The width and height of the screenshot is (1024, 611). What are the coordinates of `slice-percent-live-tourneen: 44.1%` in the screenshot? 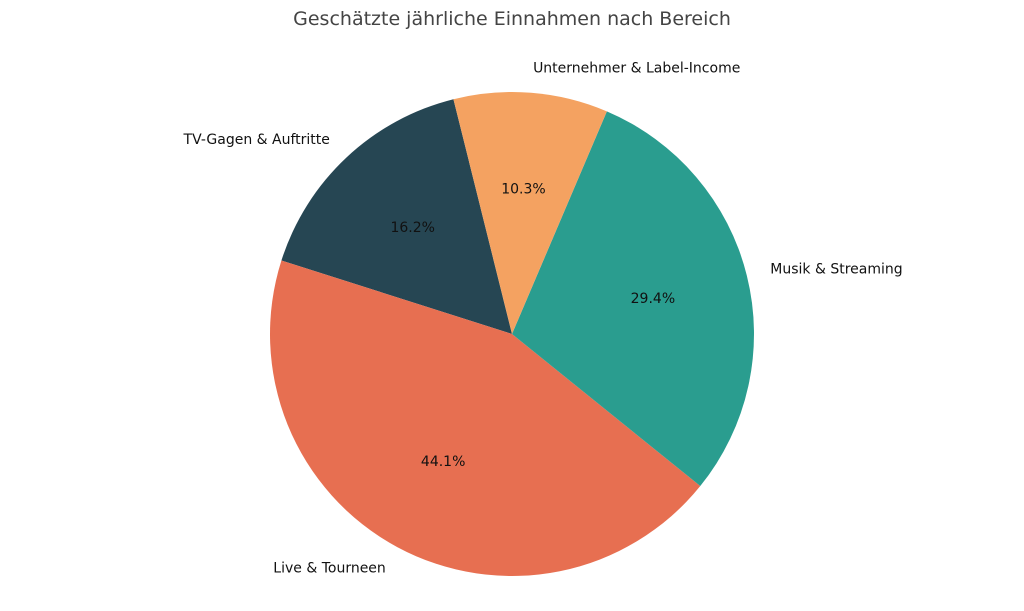 It's located at (443, 462).